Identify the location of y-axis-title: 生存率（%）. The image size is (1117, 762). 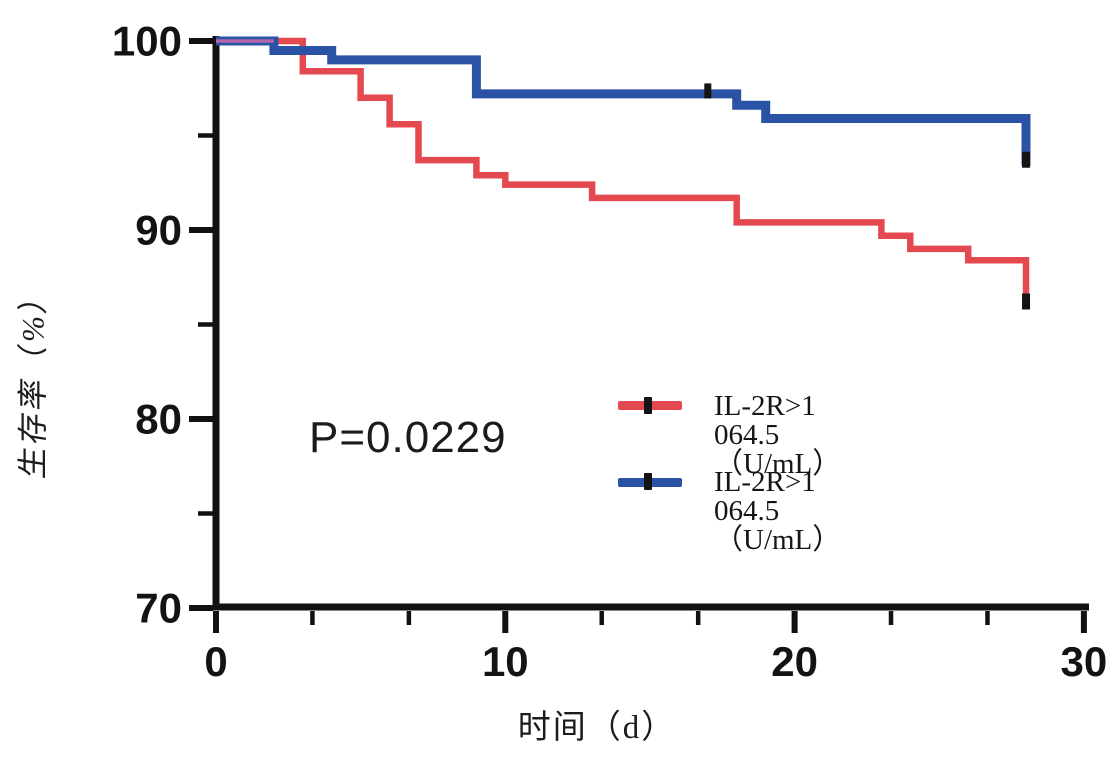
(33, 378).